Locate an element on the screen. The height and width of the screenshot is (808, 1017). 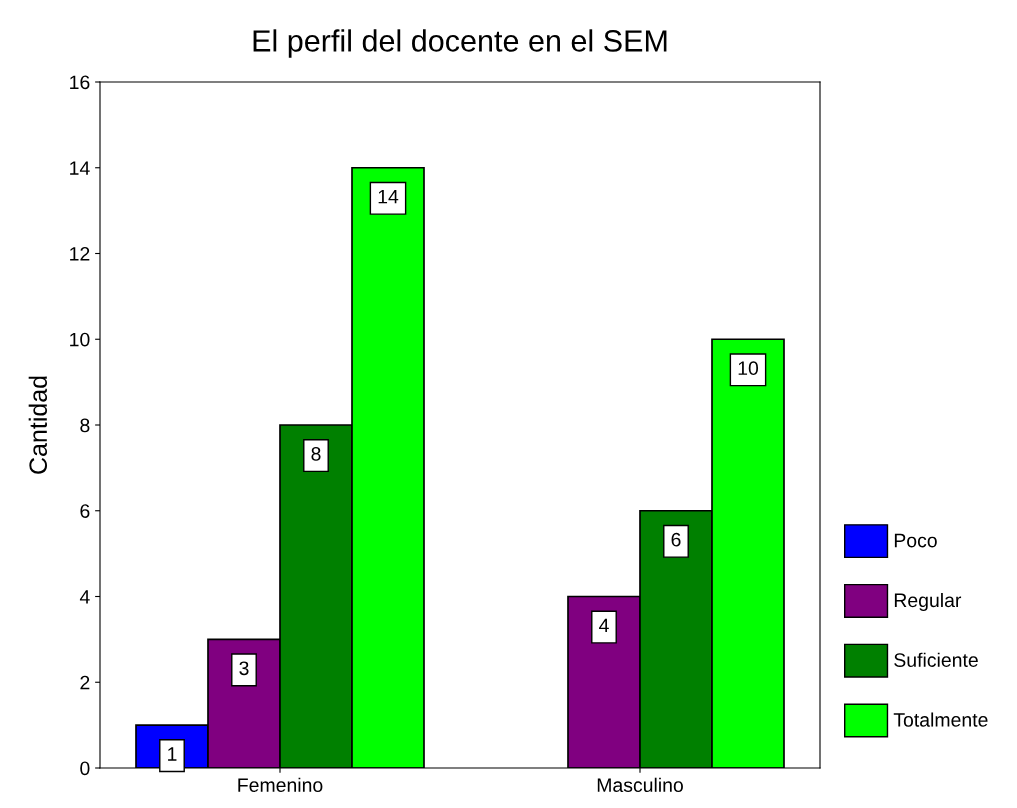
x-tick-label: Masculino is located at coordinates (640, 784).